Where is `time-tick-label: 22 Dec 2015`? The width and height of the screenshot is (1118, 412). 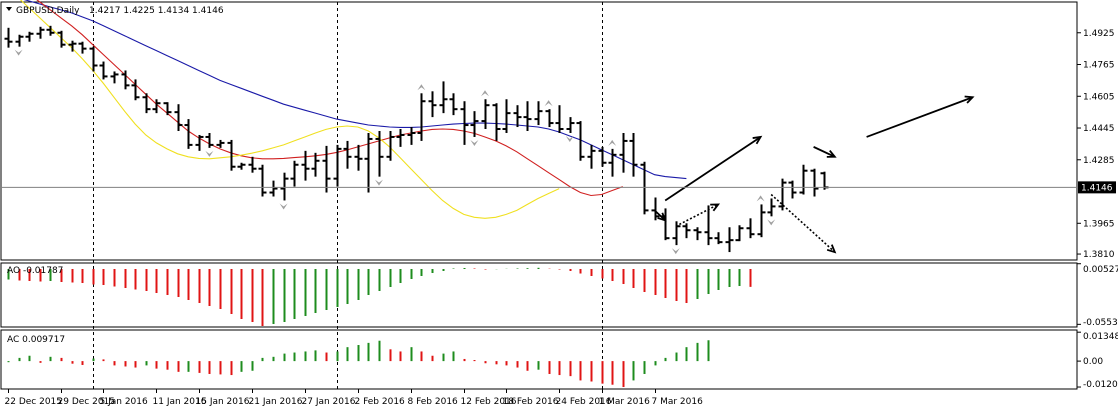
time-tick-label: 22 Dec 2015 is located at coordinates (34, 402).